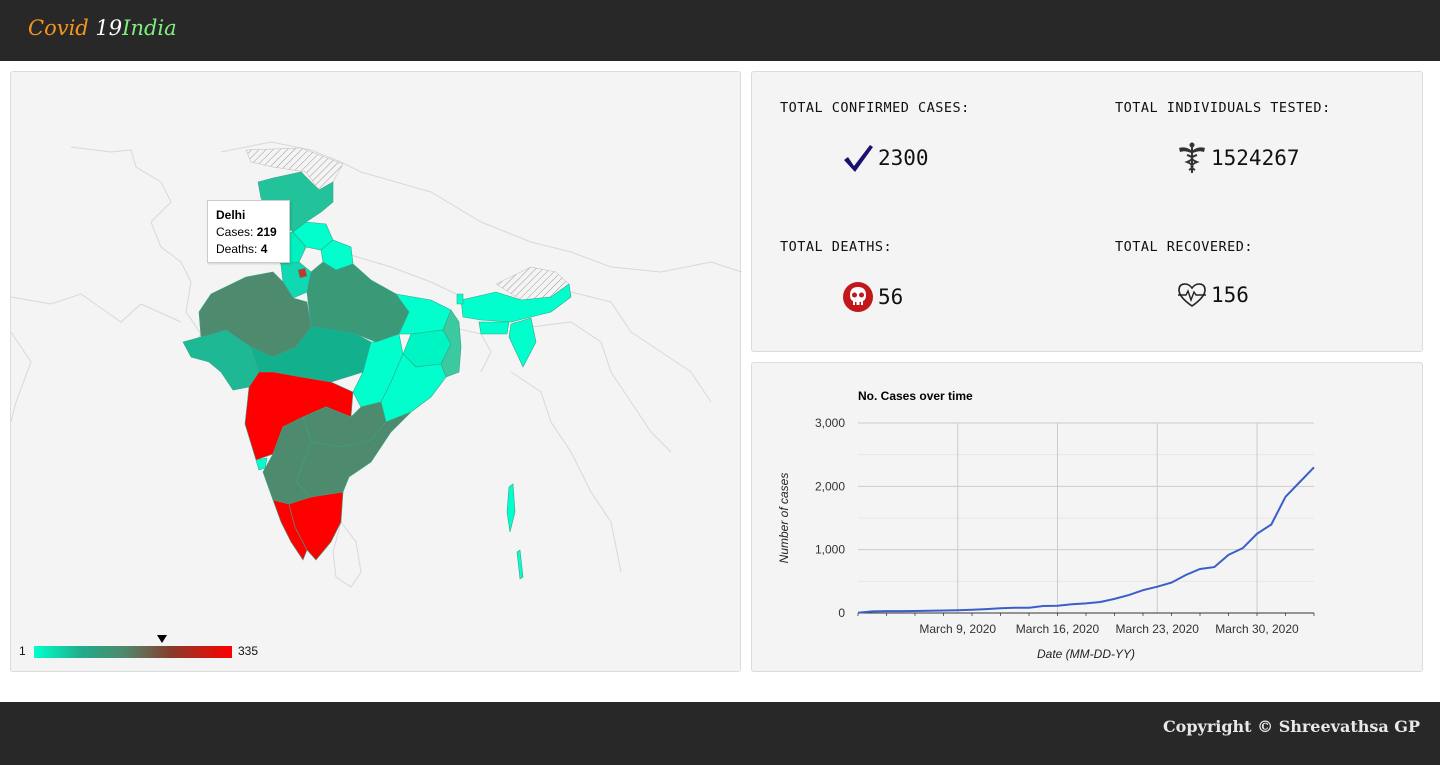 The height and width of the screenshot is (765, 1440). What do you see at coordinates (1058, 629) in the screenshot?
I see `x-tick-label: March 16, 2020` at bounding box center [1058, 629].